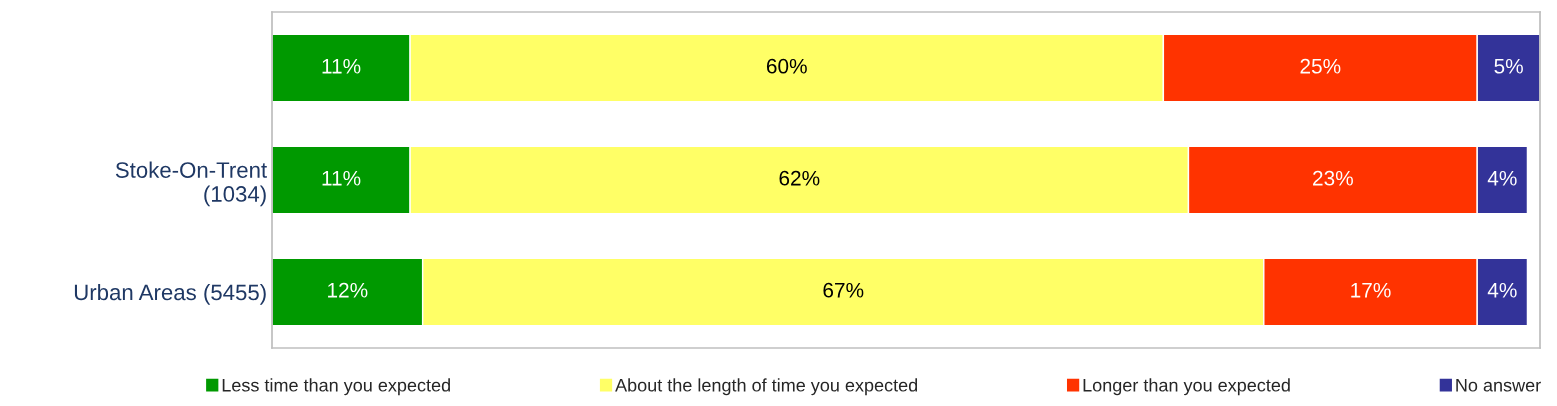 This screenshot has height=406, width=1557. What do you see at coordinates (1320, 66) in the screenshot?
I see `data-label: 25%` at bounding box center [1320, 66].